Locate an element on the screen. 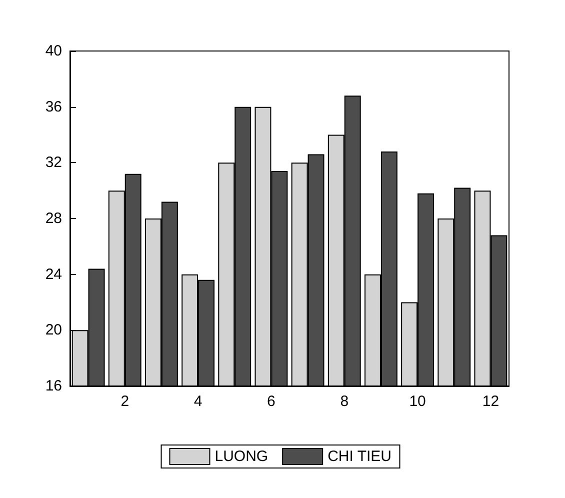  y-tick-label: 16 is located at coordinates (53, 386).